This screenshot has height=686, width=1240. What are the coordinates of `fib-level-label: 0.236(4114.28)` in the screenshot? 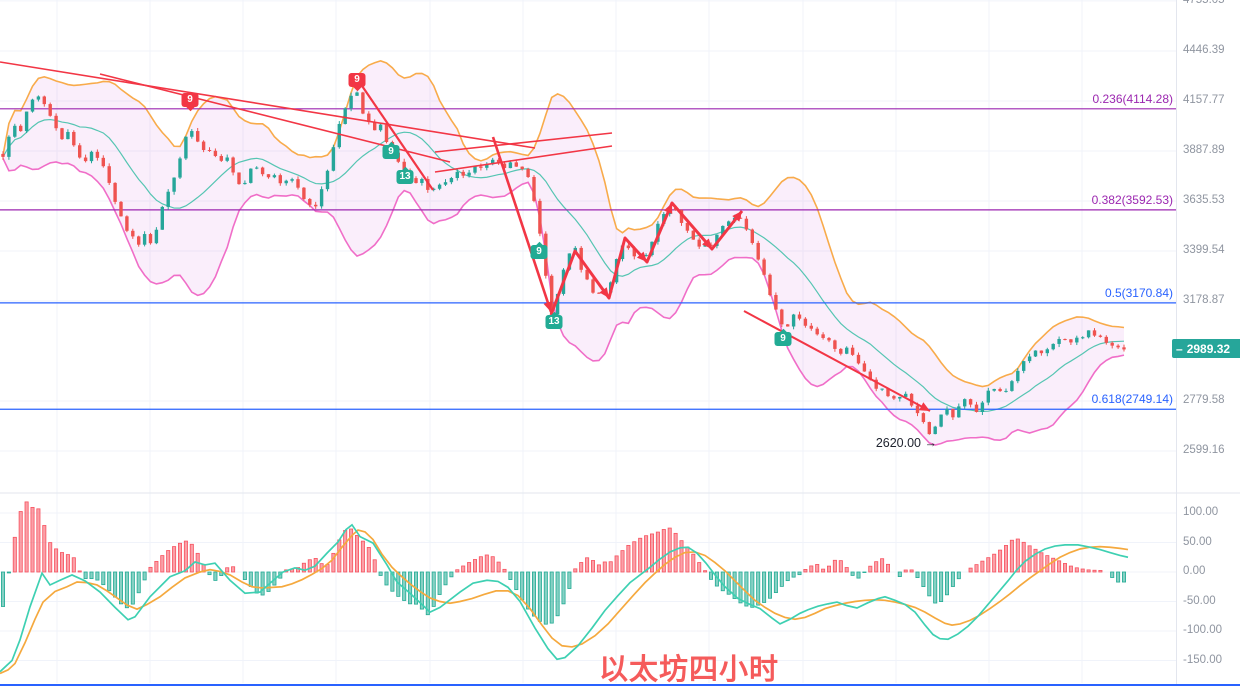 It's located at (1132, 98).